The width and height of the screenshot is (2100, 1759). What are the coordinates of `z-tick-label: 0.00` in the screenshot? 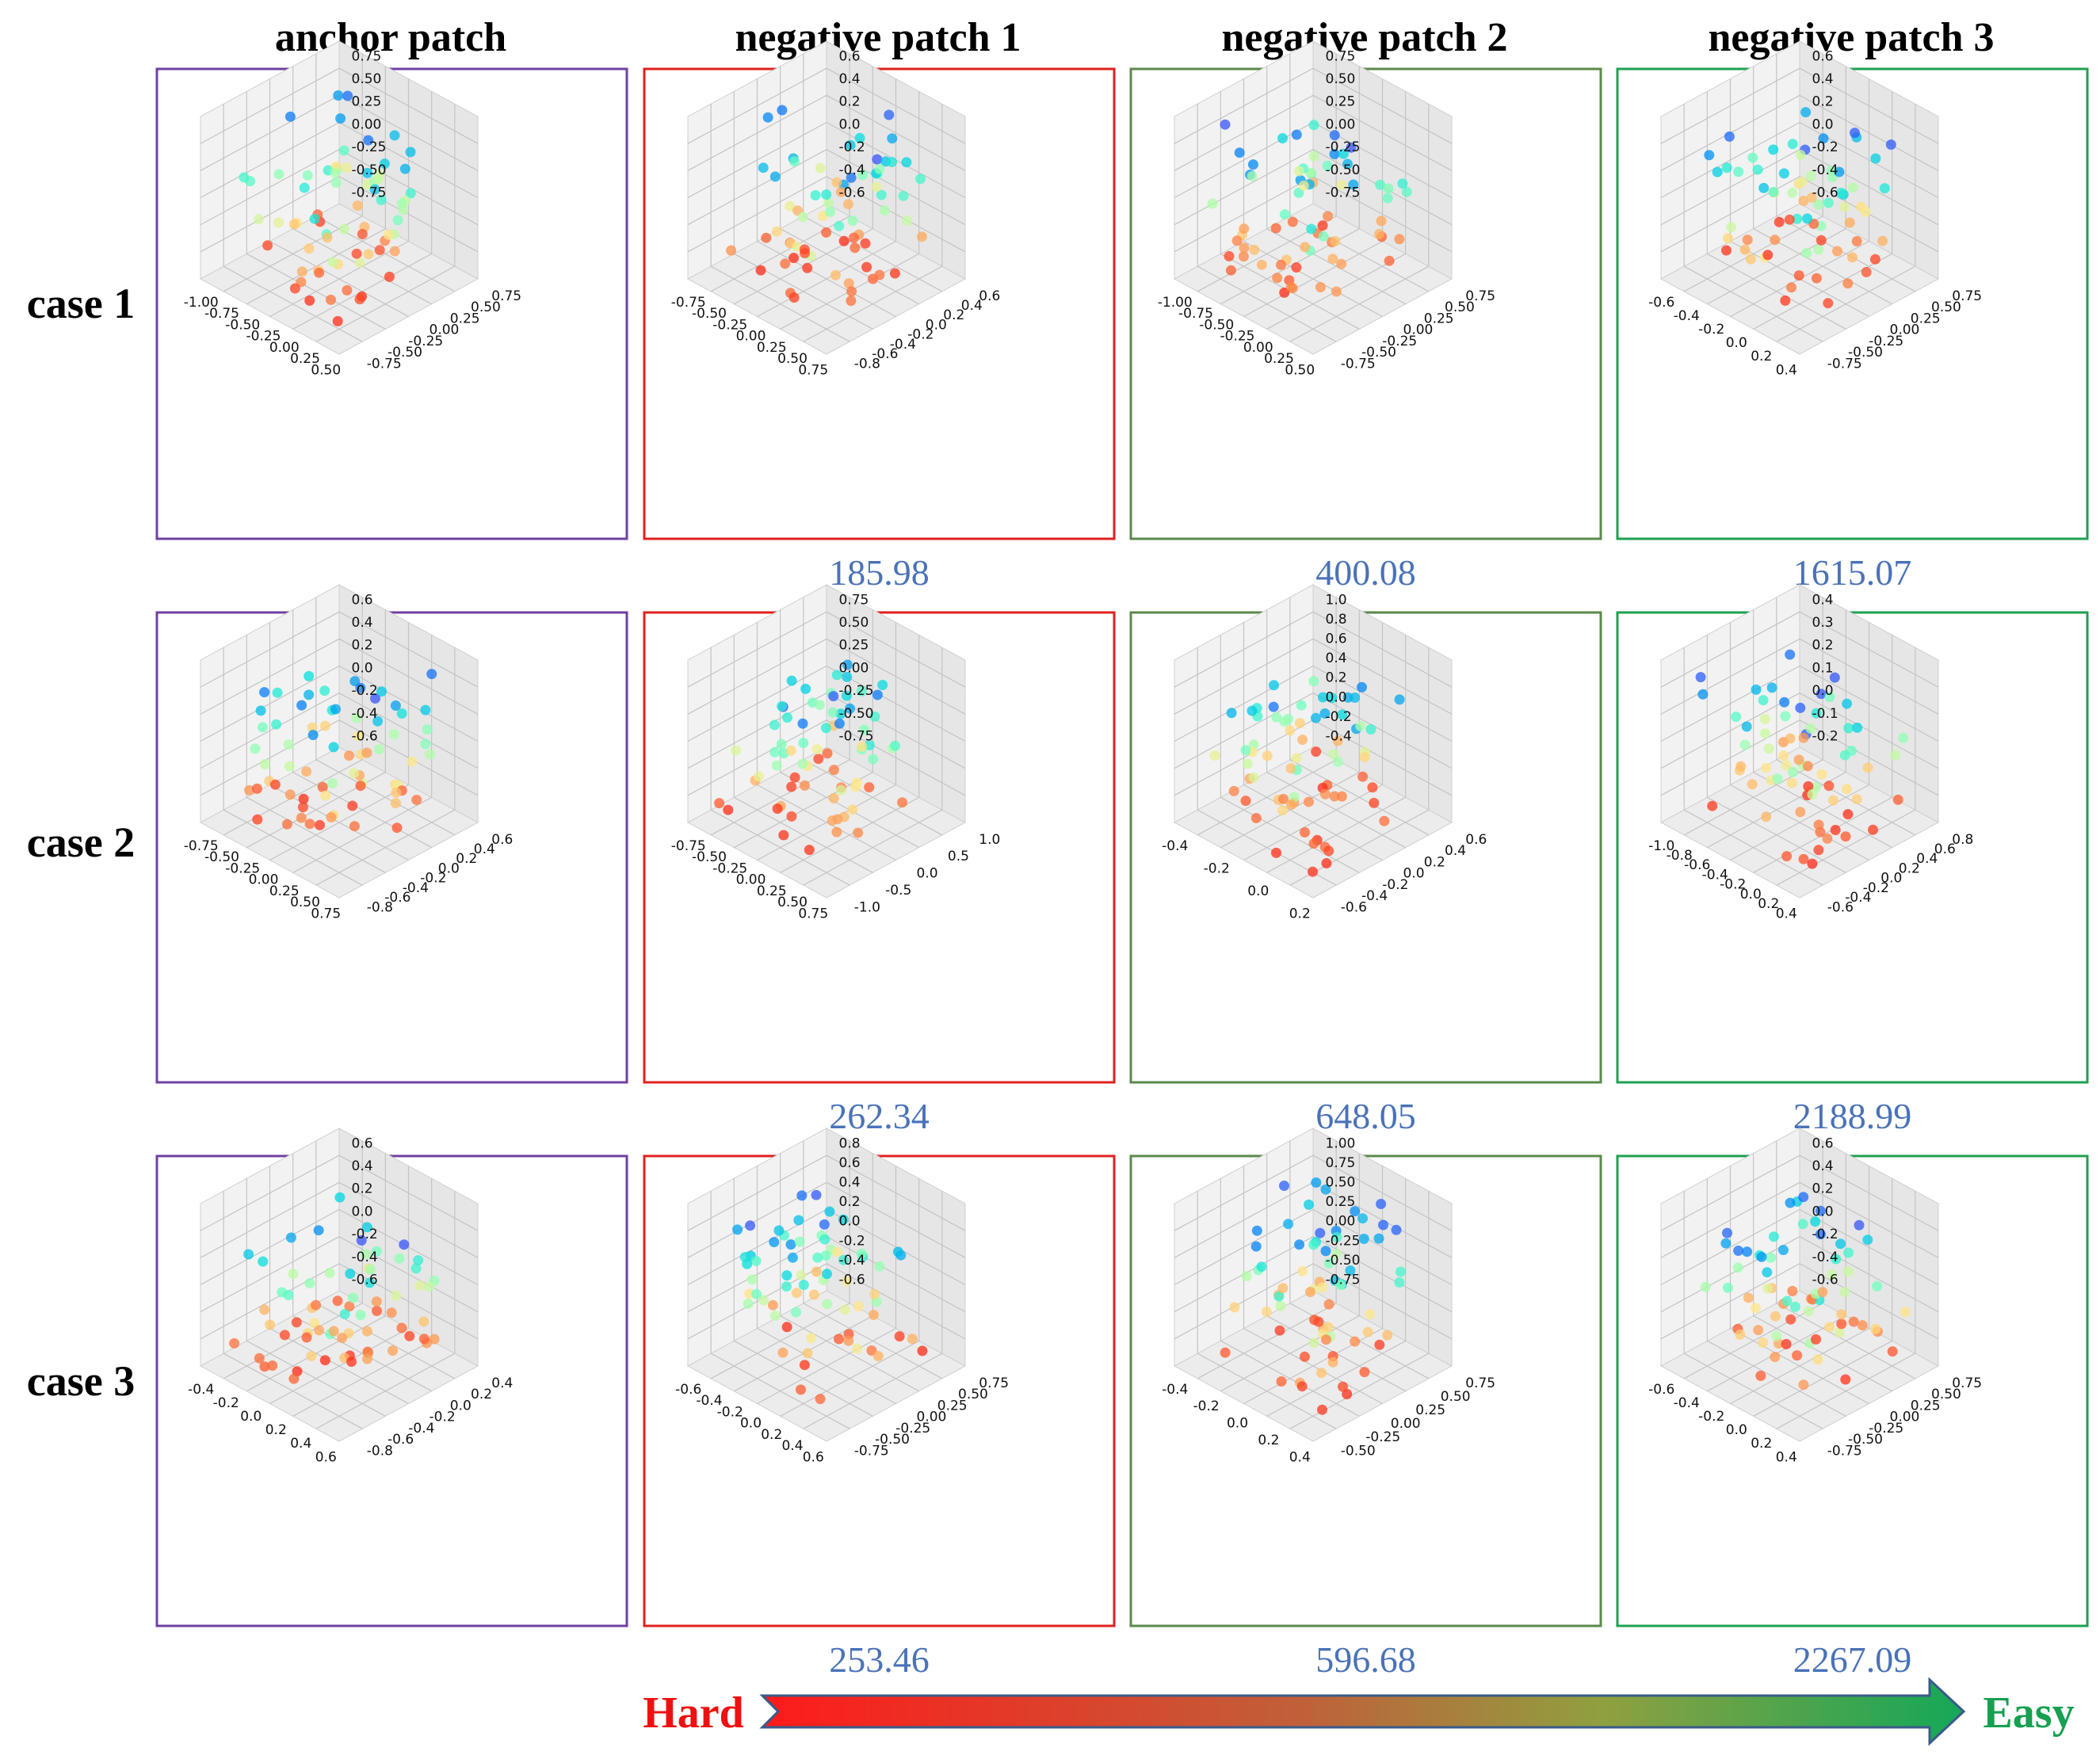 It's located at (367, 124).